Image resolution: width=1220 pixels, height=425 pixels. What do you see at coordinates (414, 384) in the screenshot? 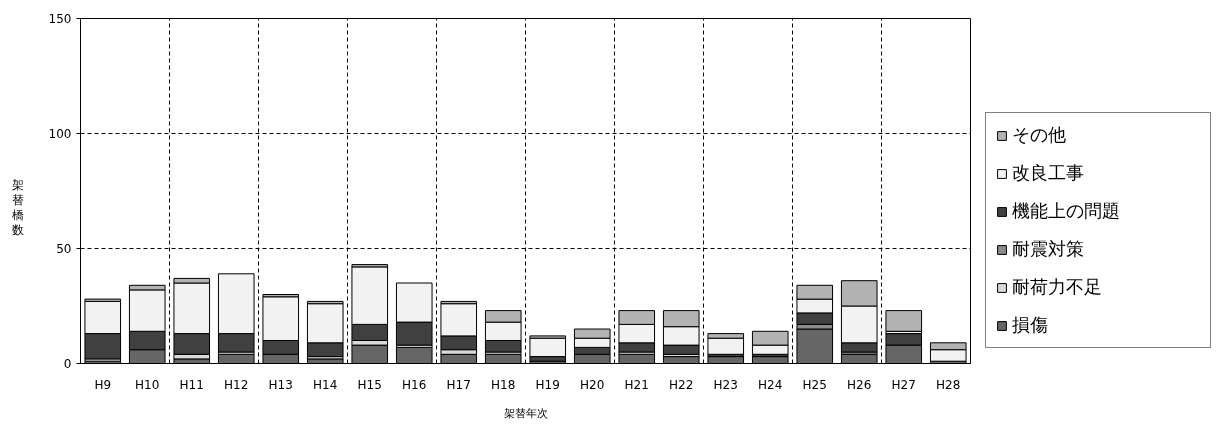
I see `x-tick-label: H16` at bounding box center [414, 384].